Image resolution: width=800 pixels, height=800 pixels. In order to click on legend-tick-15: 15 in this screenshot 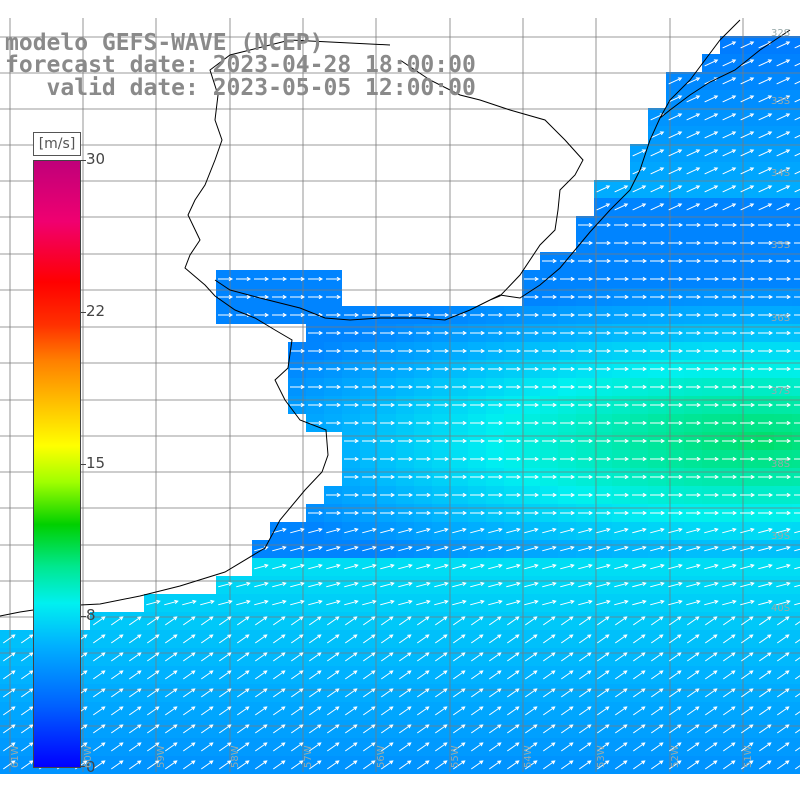, I will do `click(96, 463)`.